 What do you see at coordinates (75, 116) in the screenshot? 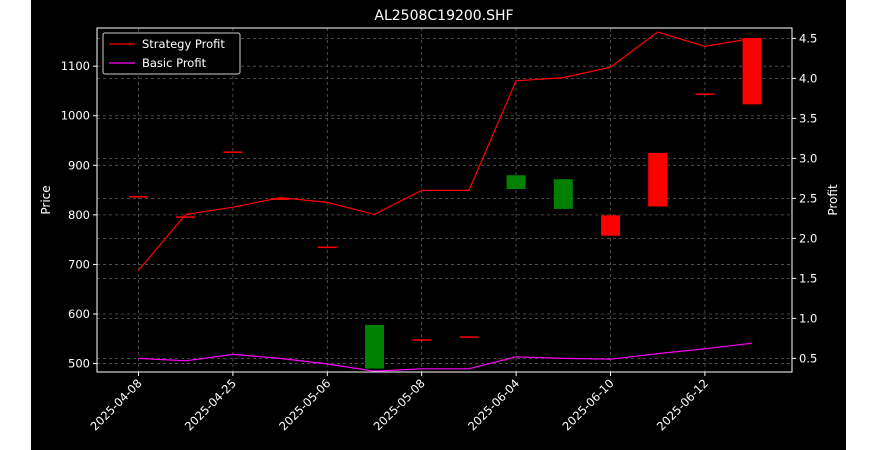
I see `y-left-tick-label: 1000` at bounding box center [75, 116].